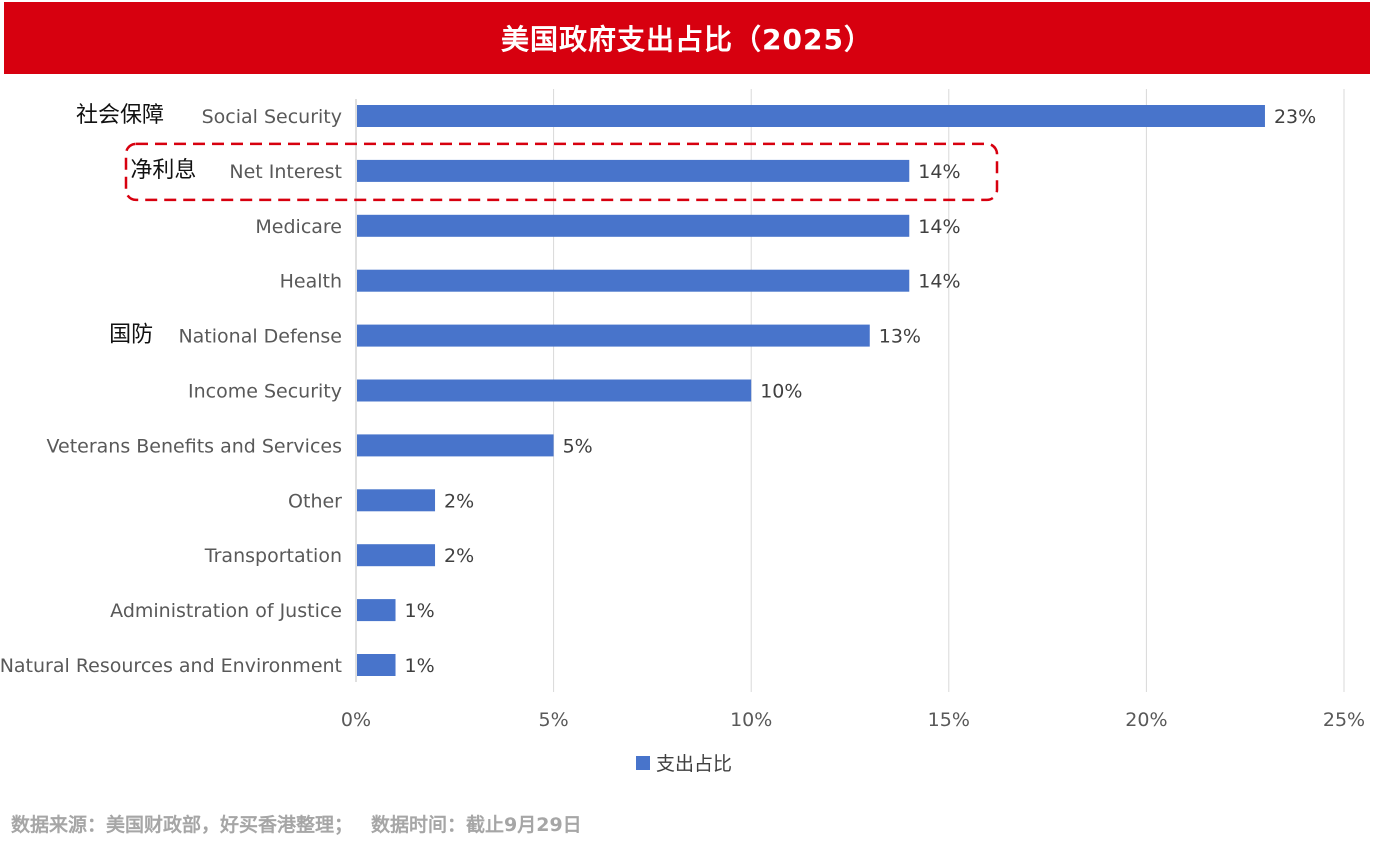 Image resolution: width=1376 pixels, height=849 pixels. What do you see at coordinates (226, 611) in the screenshot?
I see `category-label: Administration of Justice` at bounding box center [226, 611].